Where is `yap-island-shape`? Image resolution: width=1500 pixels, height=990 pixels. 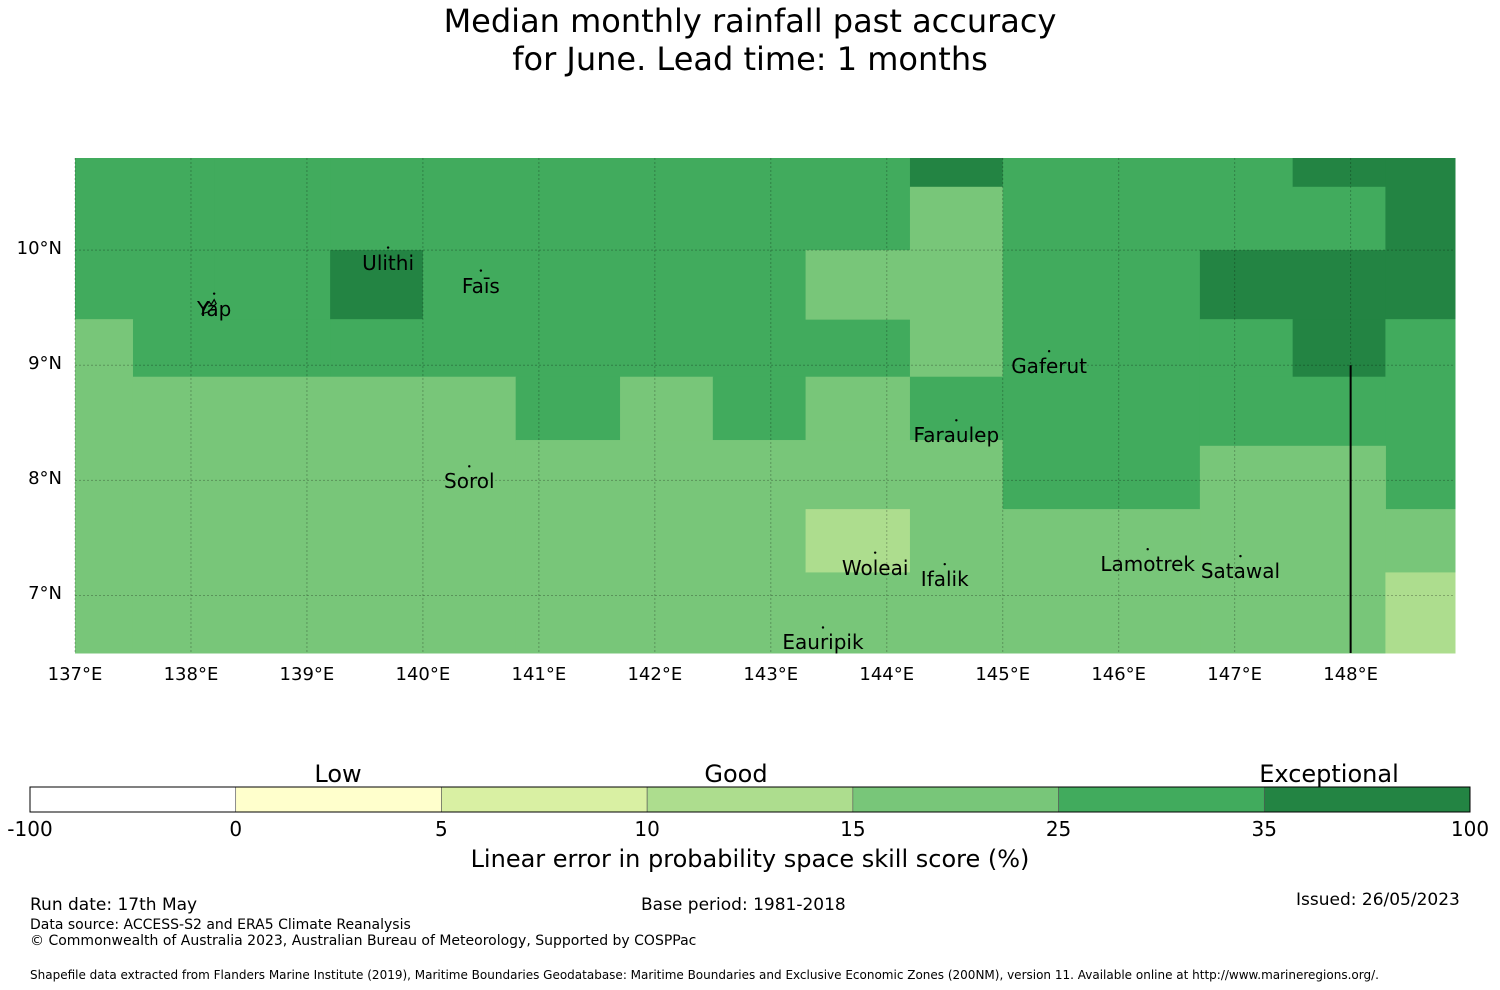 yap-island-shape is located at coordinates (209, 306).